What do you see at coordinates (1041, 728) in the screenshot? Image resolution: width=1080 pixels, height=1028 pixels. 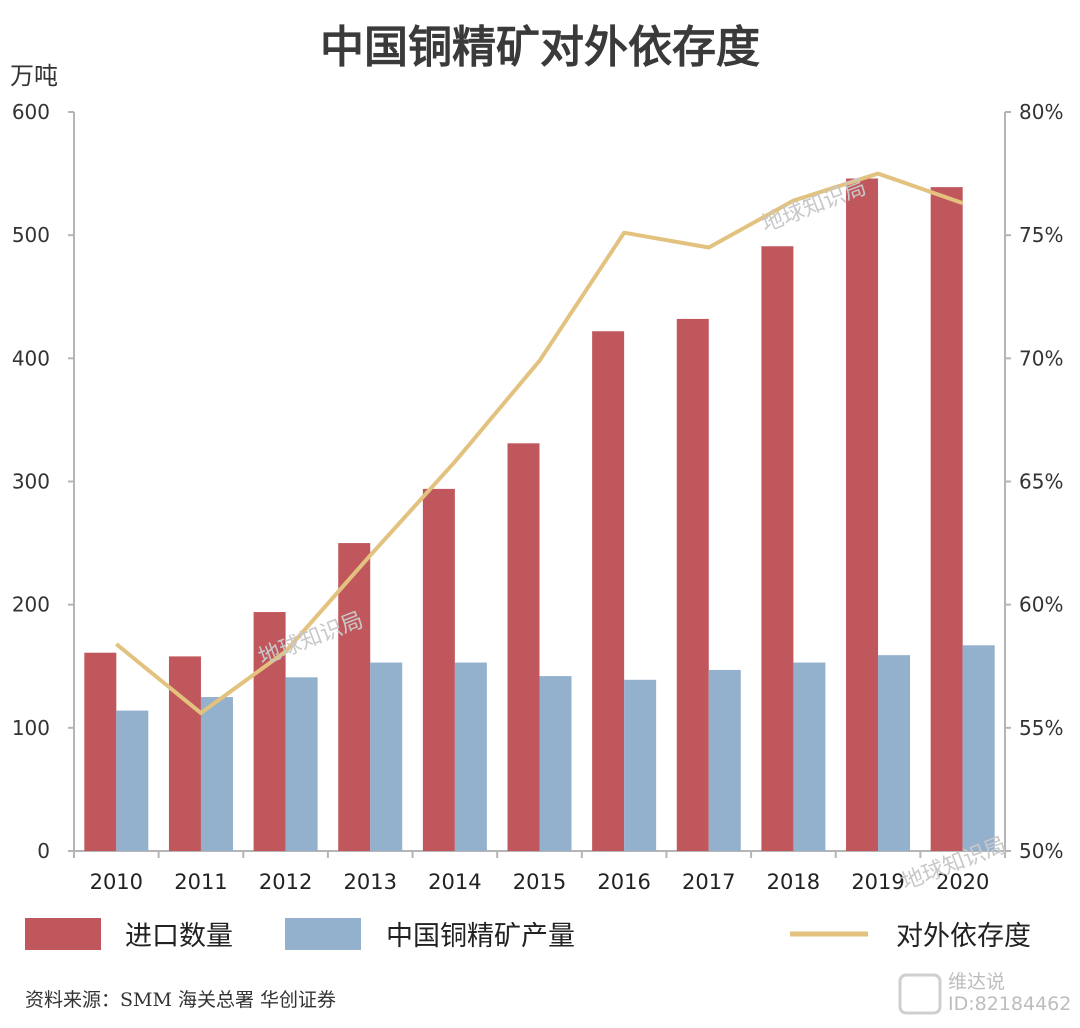 I see `right-axis-tick-label: 55%` at bounding box center [1041, 728].